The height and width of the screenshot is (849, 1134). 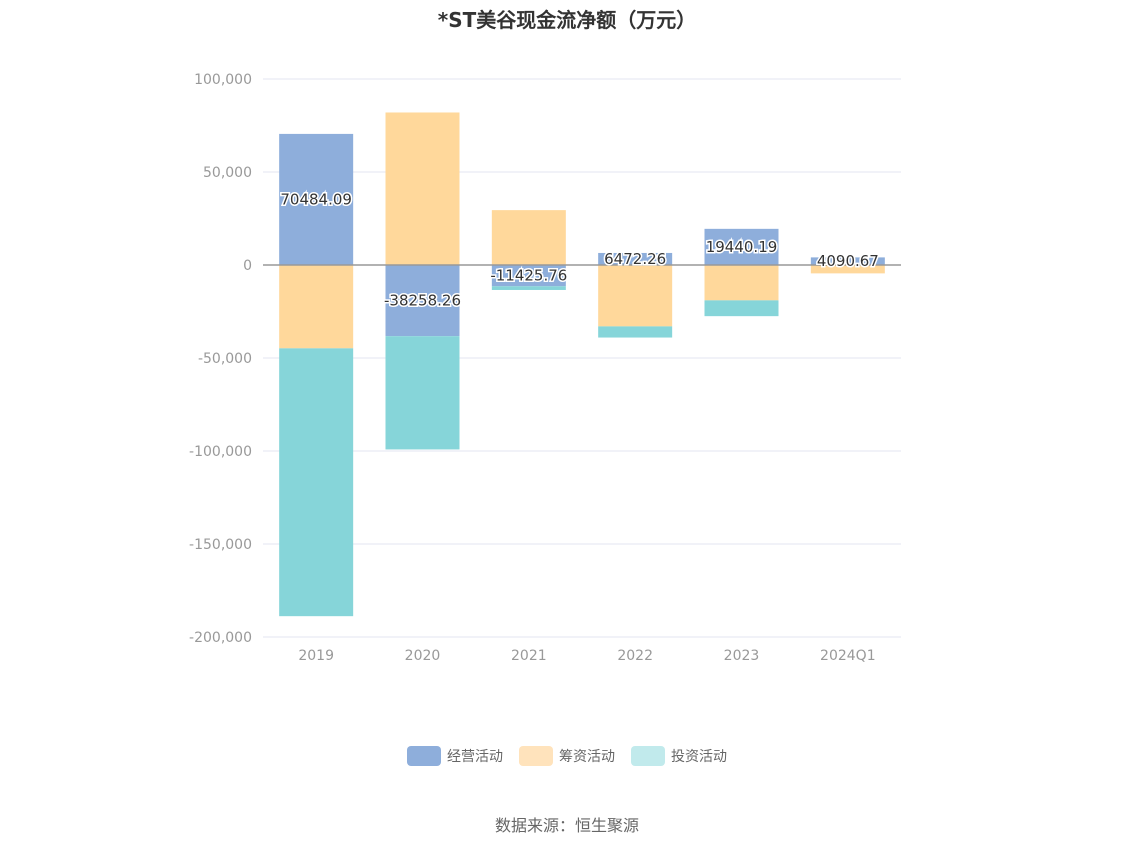 I want to click on data-label: 6472.26, so click(x=635, y=259).